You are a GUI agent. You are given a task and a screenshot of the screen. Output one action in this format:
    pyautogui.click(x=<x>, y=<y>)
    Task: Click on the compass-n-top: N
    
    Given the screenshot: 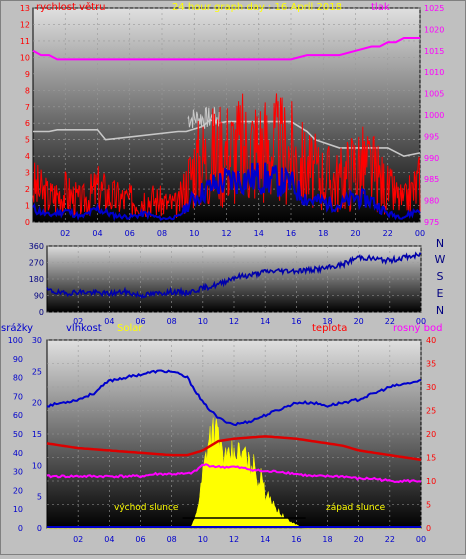 What is the action you would take?
    pyautogui.click(x=440, y=243)
    